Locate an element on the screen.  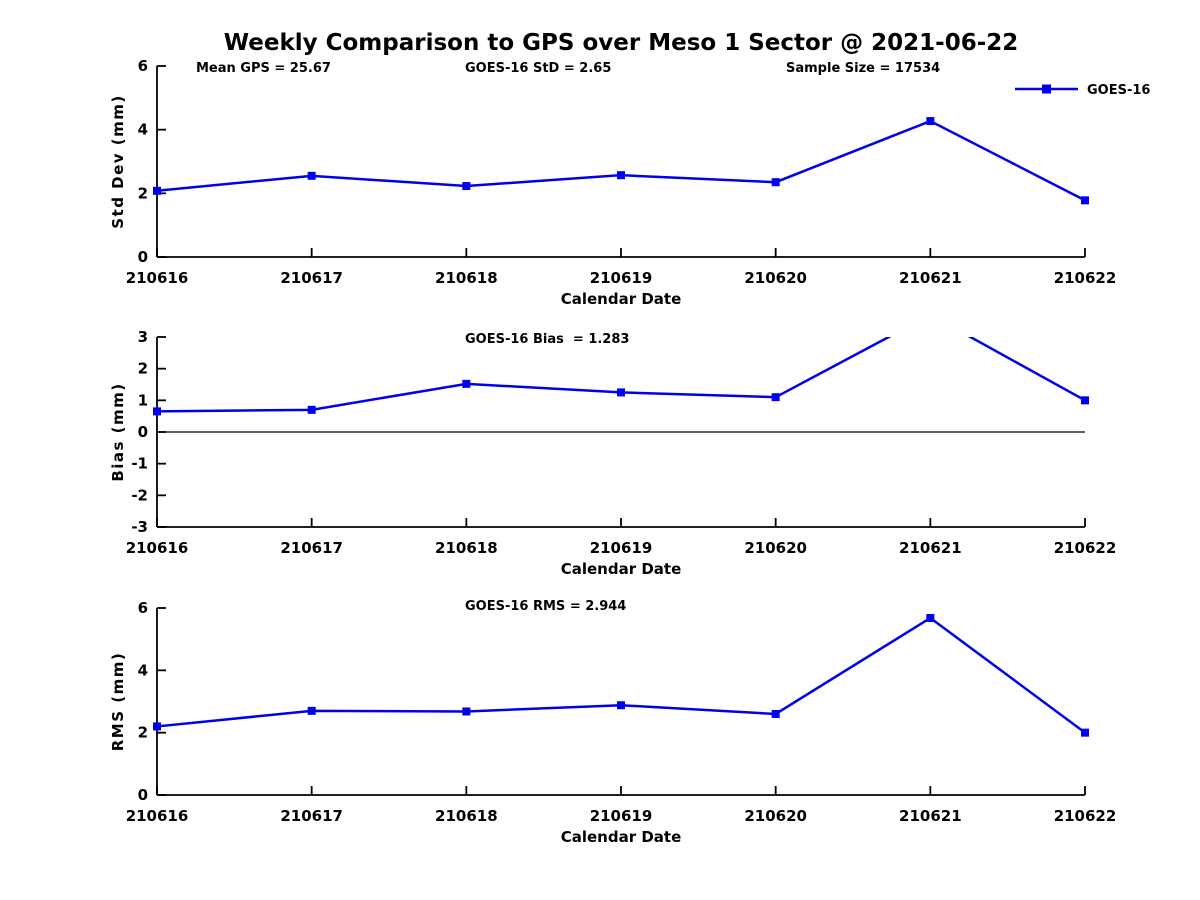
y-tick-label: 3 is located at coordinates (143, 337).